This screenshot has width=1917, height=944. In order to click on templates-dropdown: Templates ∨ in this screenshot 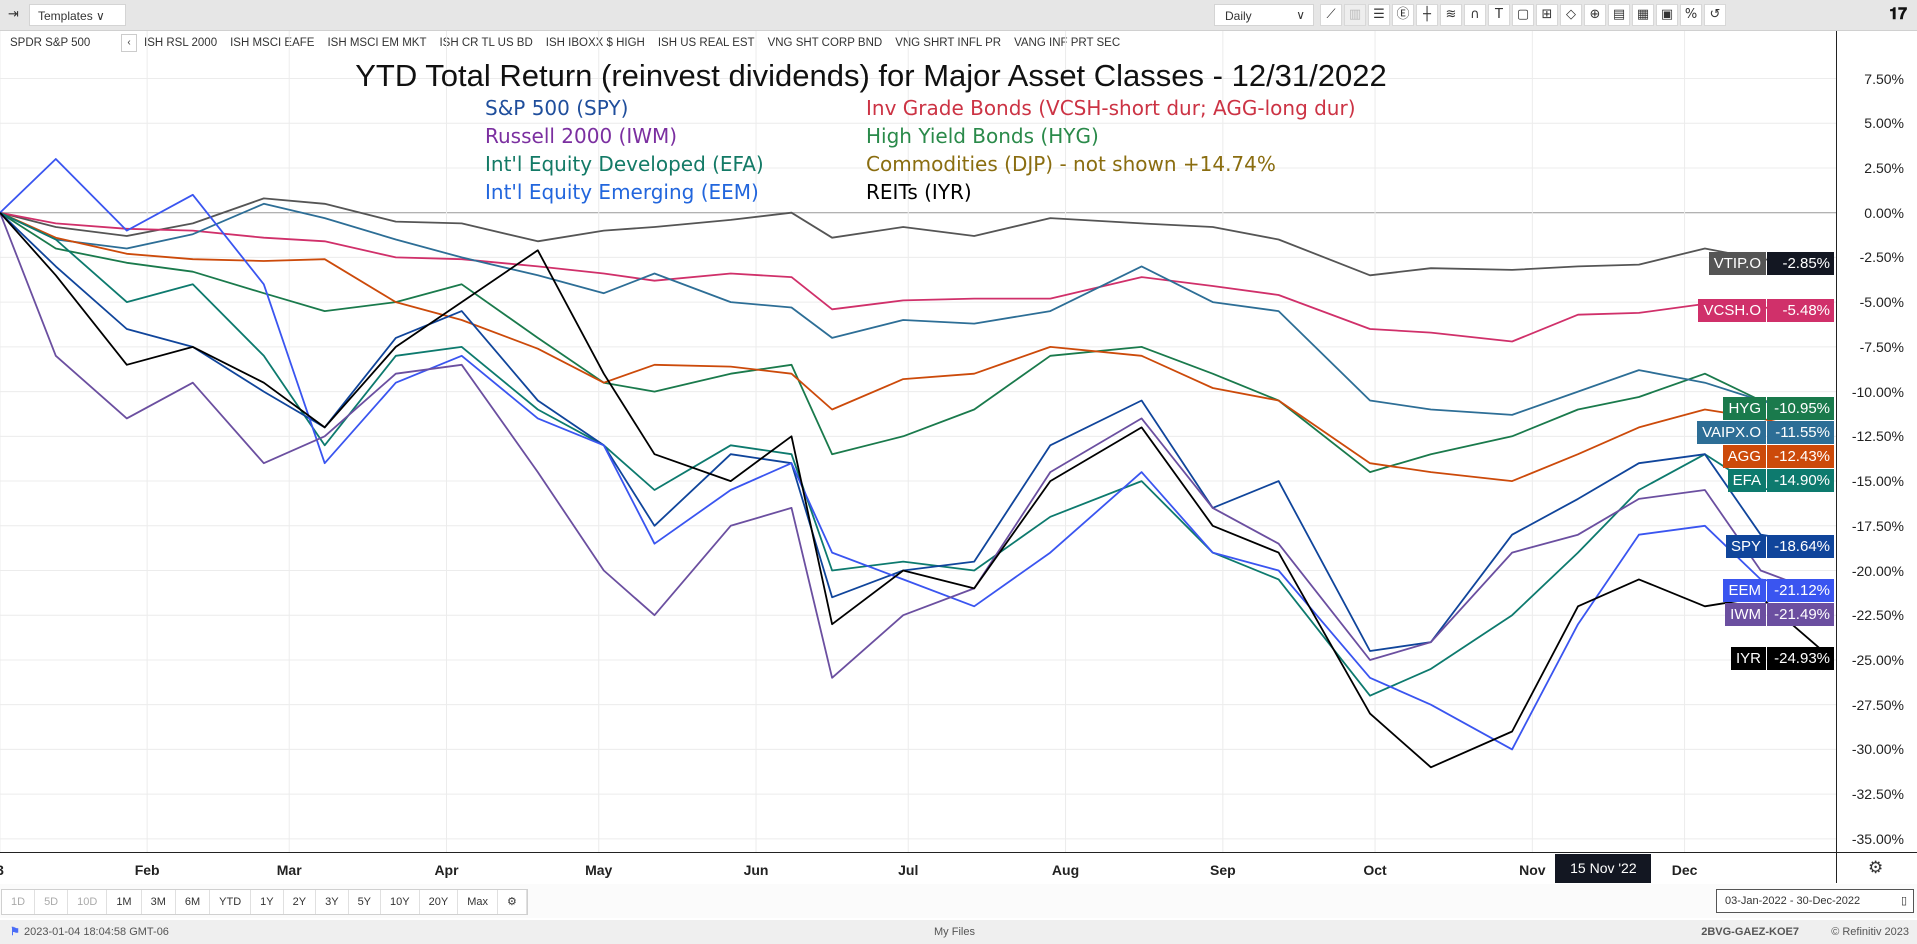, I will do `click(77, 15)`.